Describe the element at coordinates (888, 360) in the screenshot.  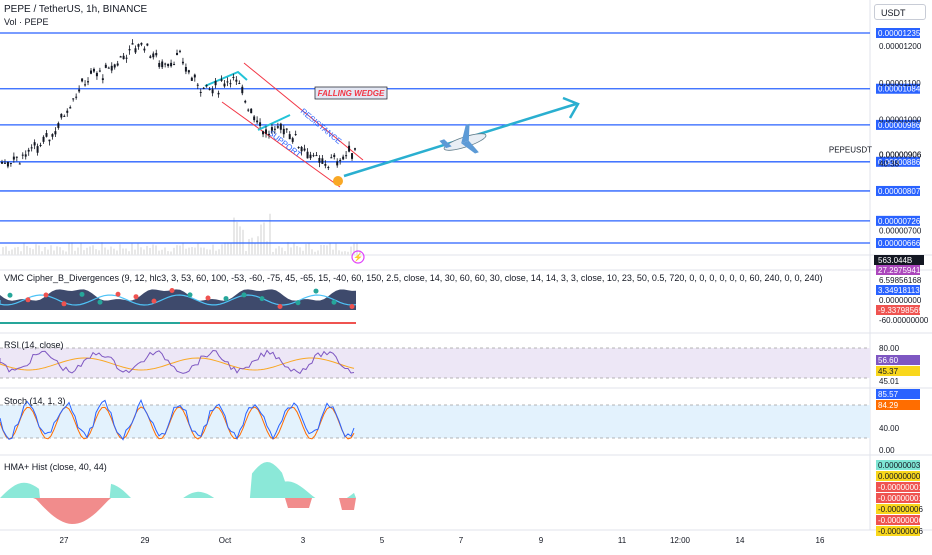
I see `rsi-value: 56.60` at that location.